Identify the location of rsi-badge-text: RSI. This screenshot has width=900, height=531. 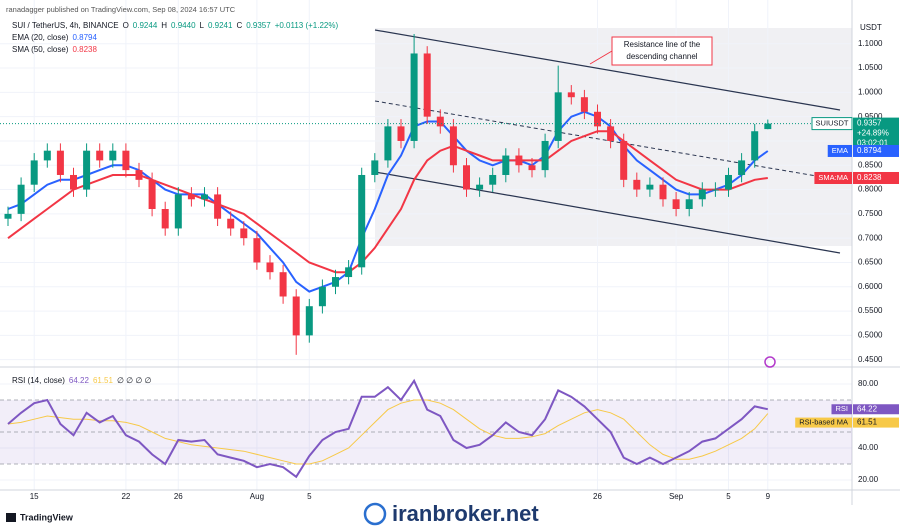
(841, 408).